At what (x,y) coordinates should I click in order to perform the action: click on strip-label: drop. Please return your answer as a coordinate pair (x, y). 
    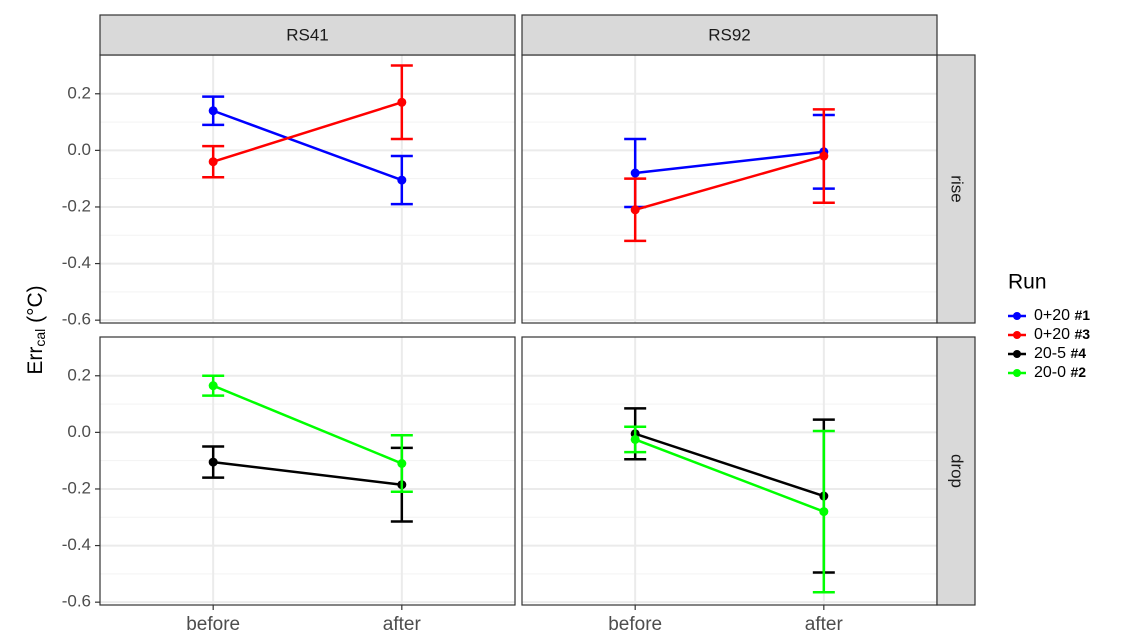
    Looking at the image, I should click on (957, 471).